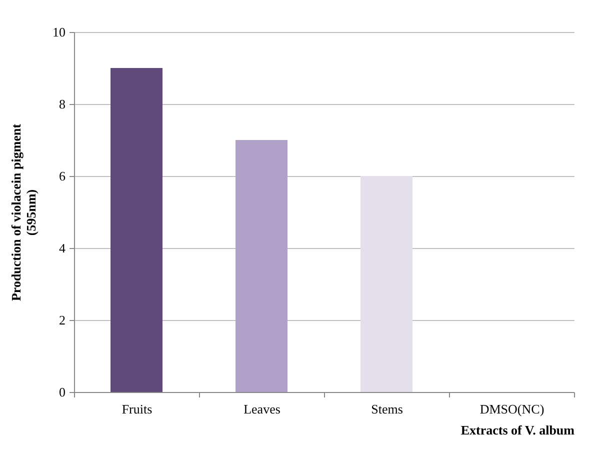 This screenshot has height=450, width=613. I want to click on y-tick-label: 10, so click(59, 32).